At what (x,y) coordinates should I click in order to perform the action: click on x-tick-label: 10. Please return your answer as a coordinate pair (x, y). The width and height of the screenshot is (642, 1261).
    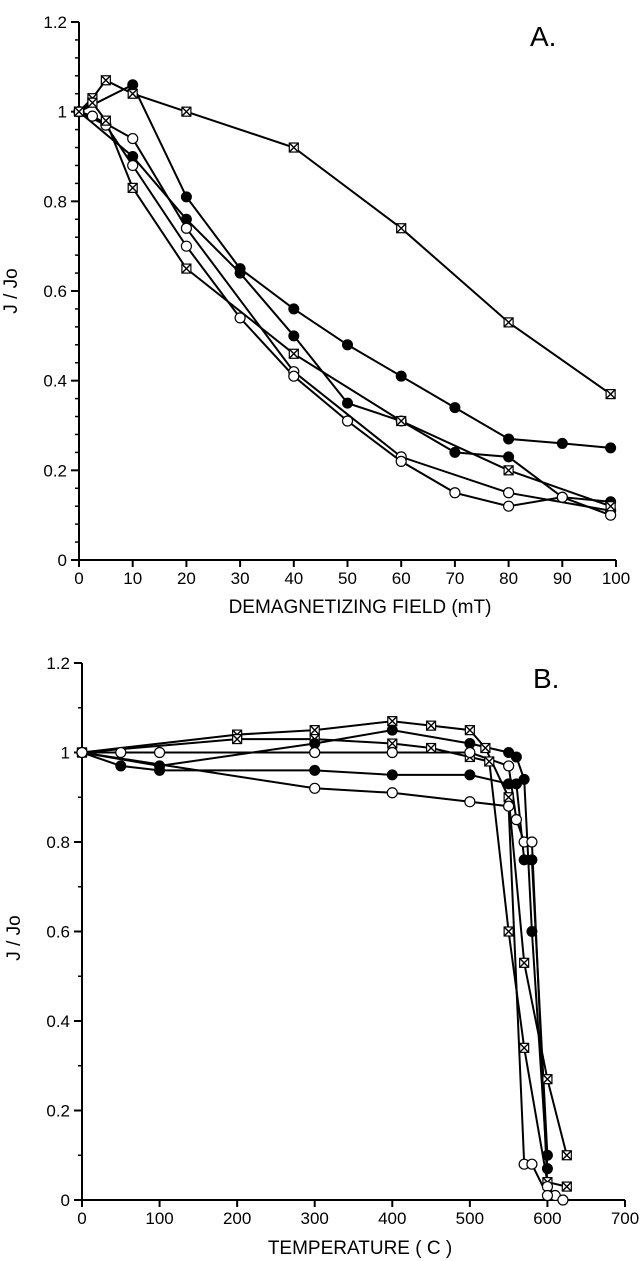
    Looking at the image, I should click on (132, 578).